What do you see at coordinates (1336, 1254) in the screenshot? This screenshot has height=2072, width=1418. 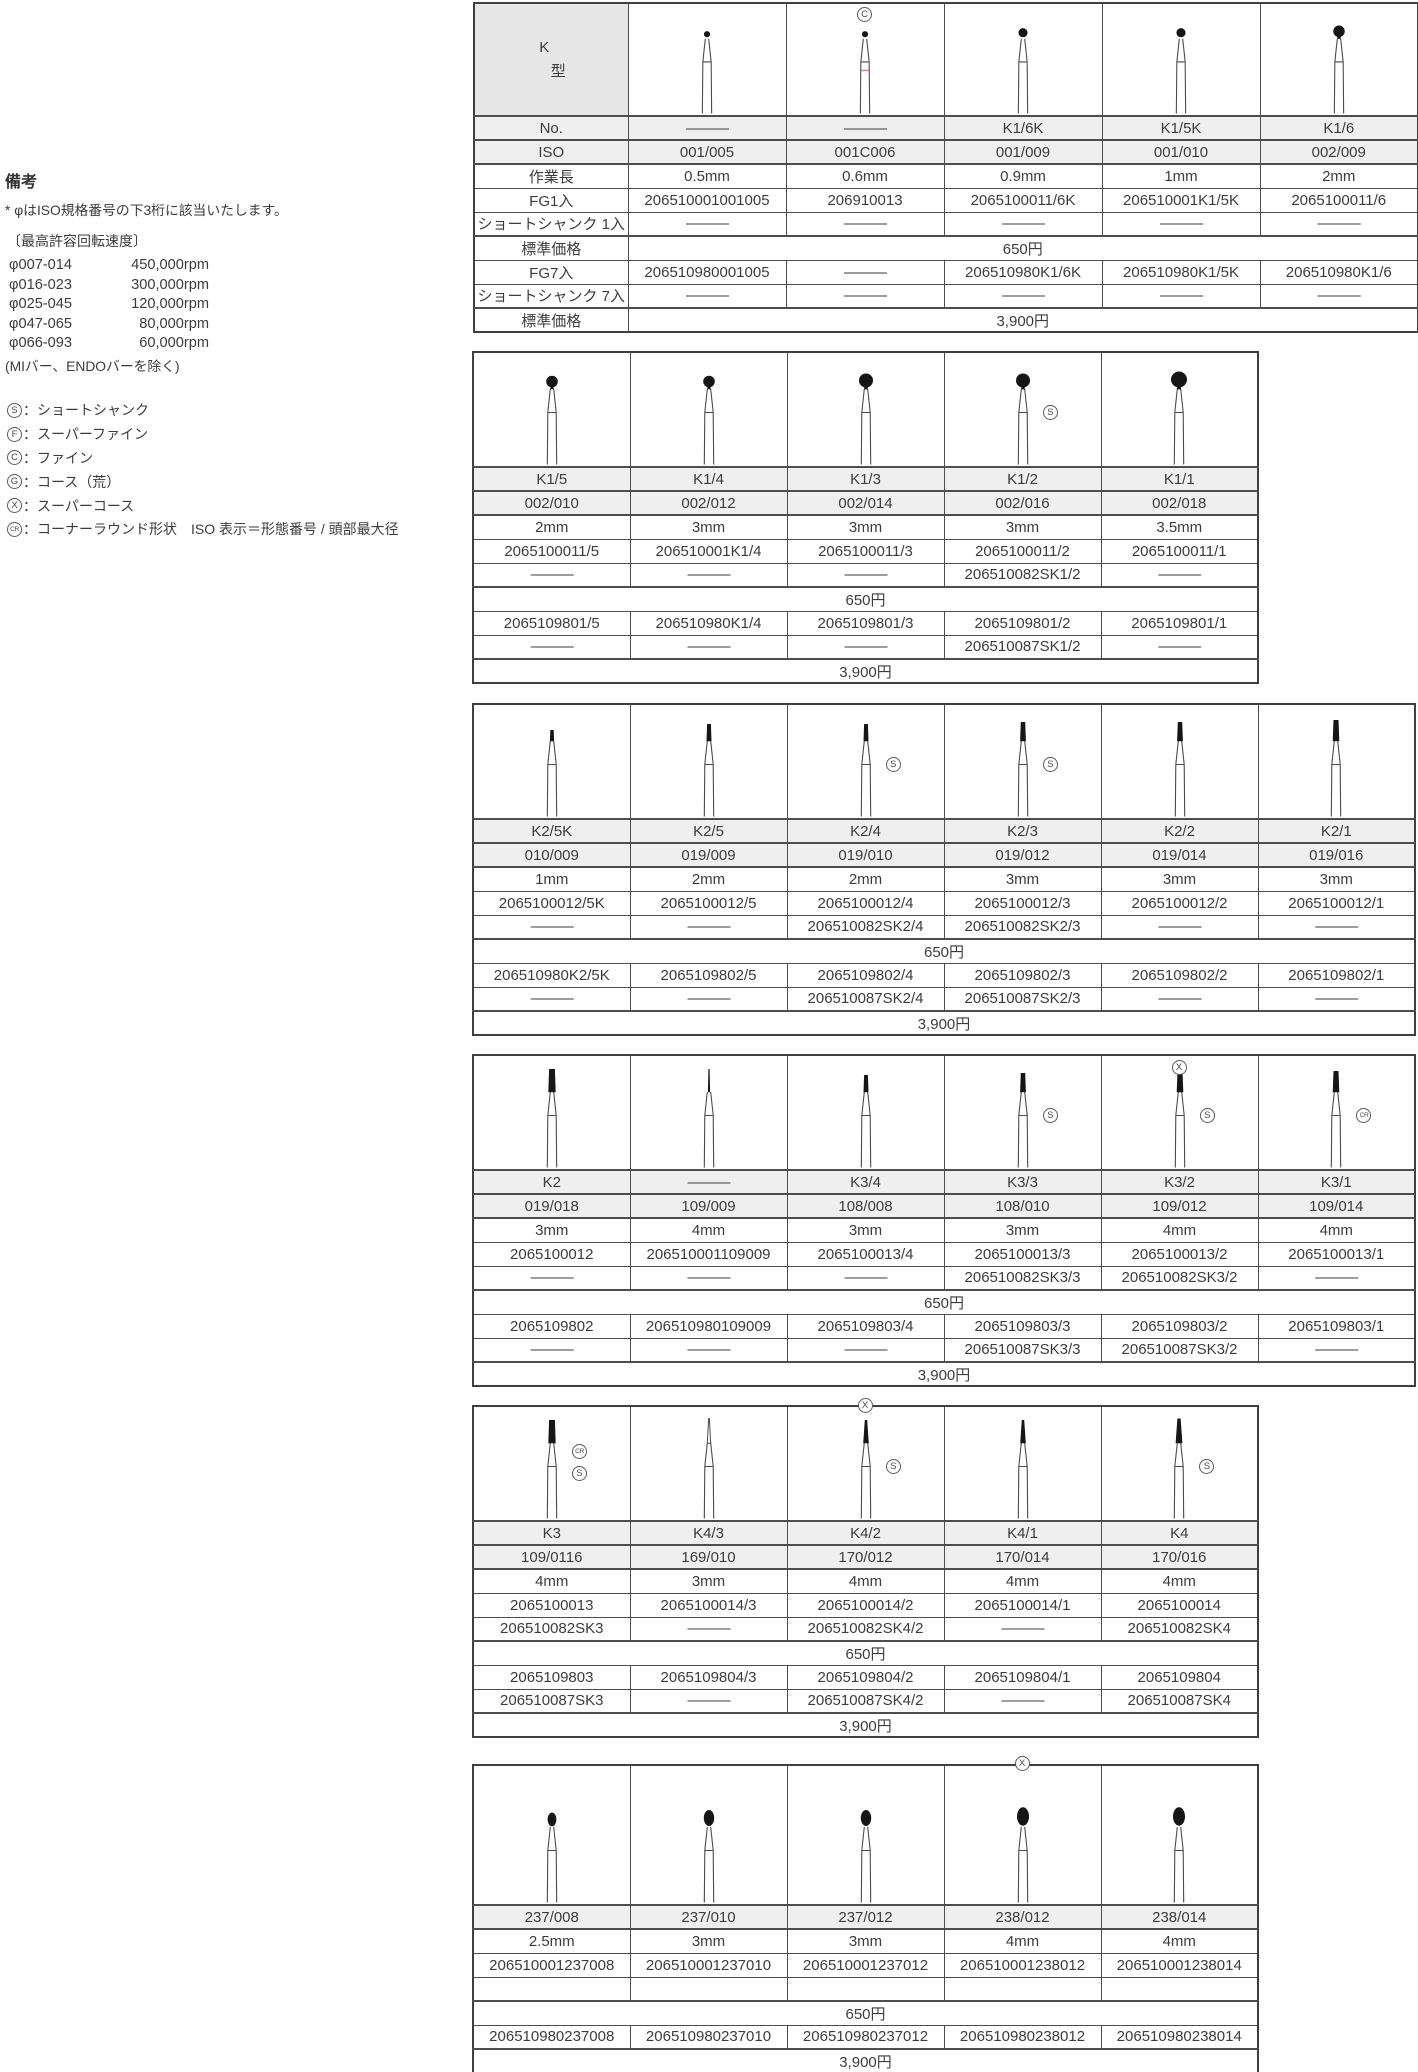 I see `cell-fg1-code: 2065100013/1` at bounding box center [1336, 1254].